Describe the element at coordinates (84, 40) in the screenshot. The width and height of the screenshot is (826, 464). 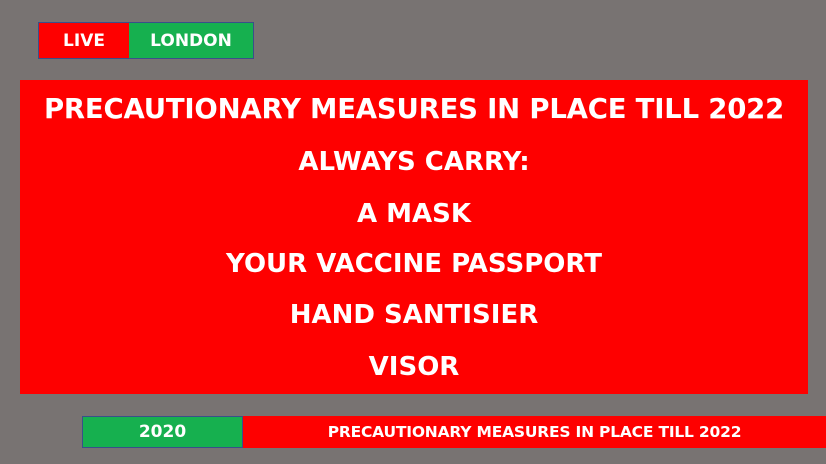
I see `live-badge: LIVE` at that location.